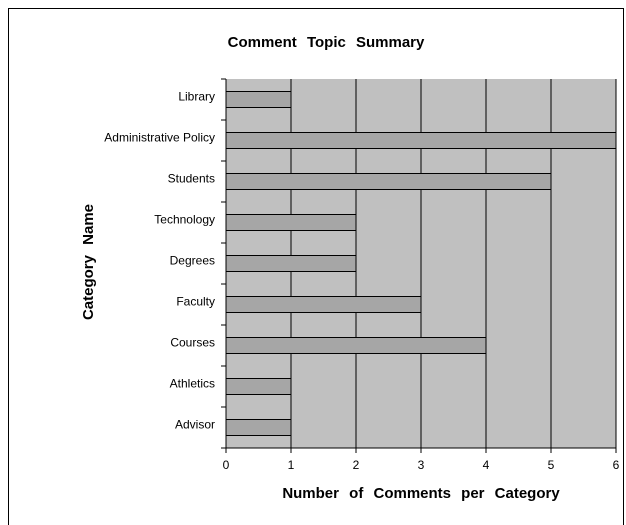 This screenshot has height=525, width=626. What do you see at coordinates (195, 302) in the screenshot?
I see `y-tick-label: Faculty` at bounding box center [195, 302].